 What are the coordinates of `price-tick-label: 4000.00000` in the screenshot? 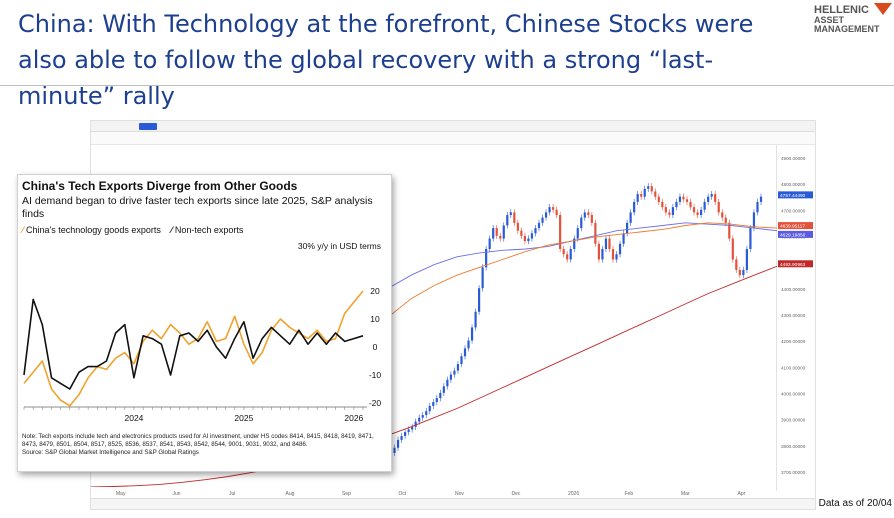 It's located at (793, 393).